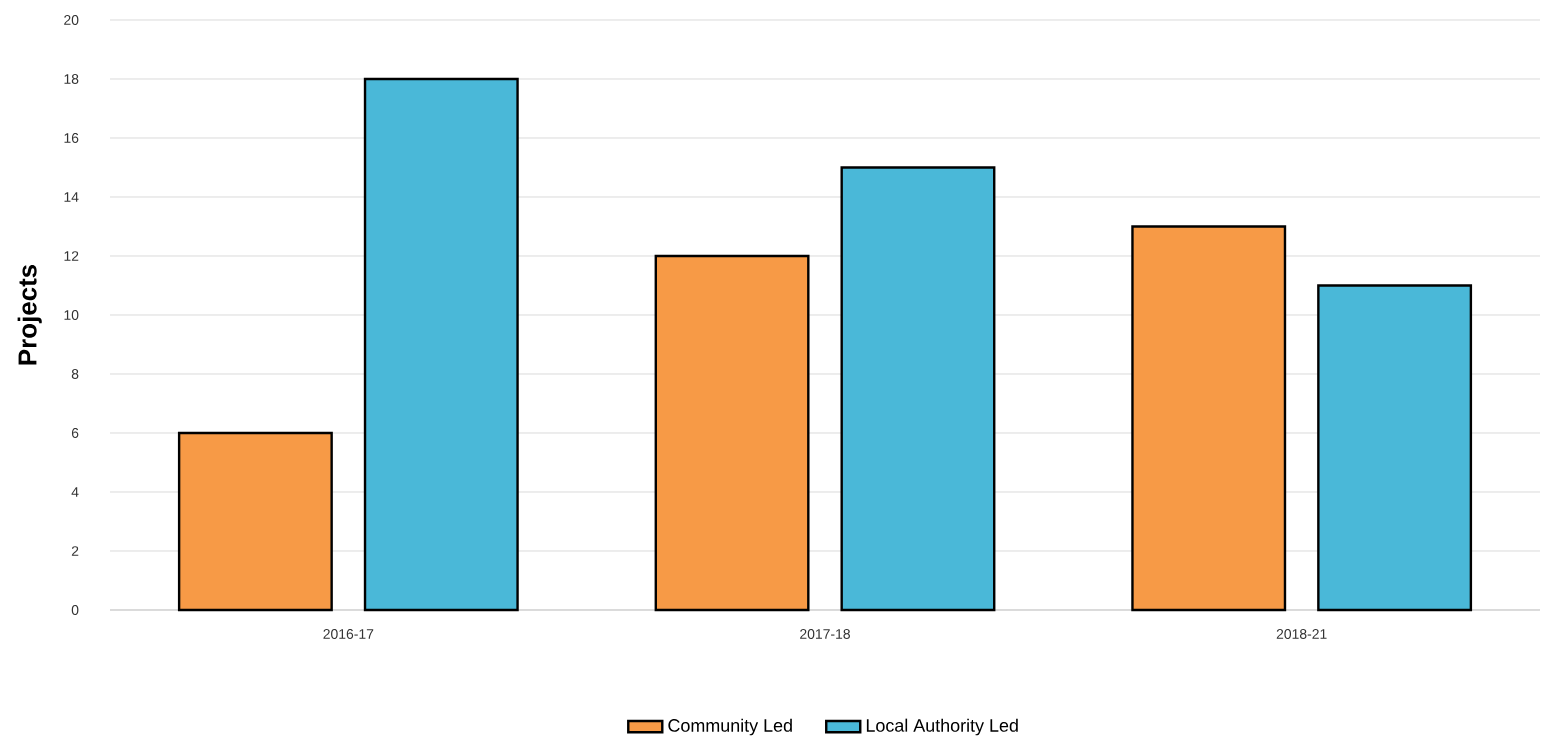 The image size is (1552, 743). Describe the element at coordinates (71, 138) in the screenshot. I see `y-tick-label: 16` at that location.